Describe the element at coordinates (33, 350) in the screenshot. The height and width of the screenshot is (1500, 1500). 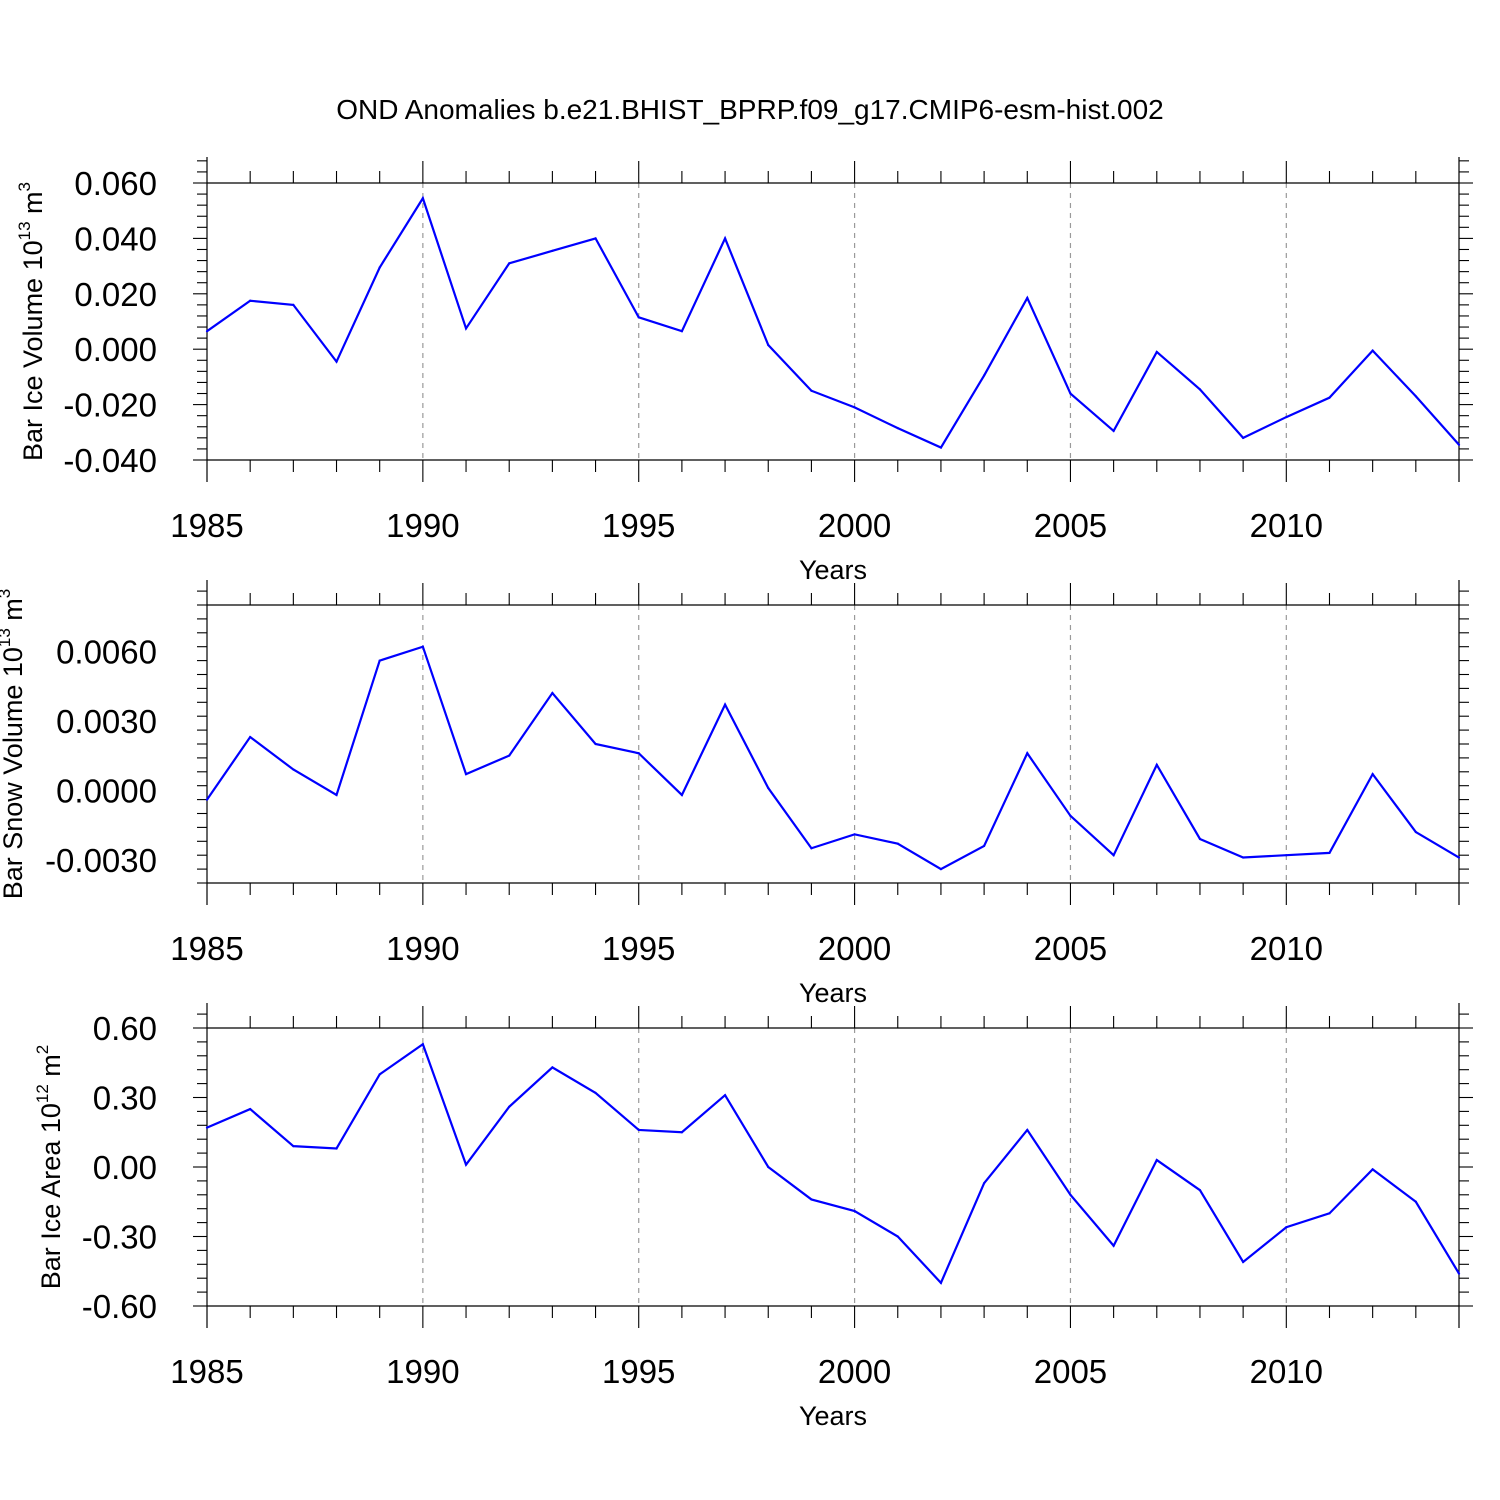
I see `y-axis-title-base: Bar Ice Volume 10` at that location.